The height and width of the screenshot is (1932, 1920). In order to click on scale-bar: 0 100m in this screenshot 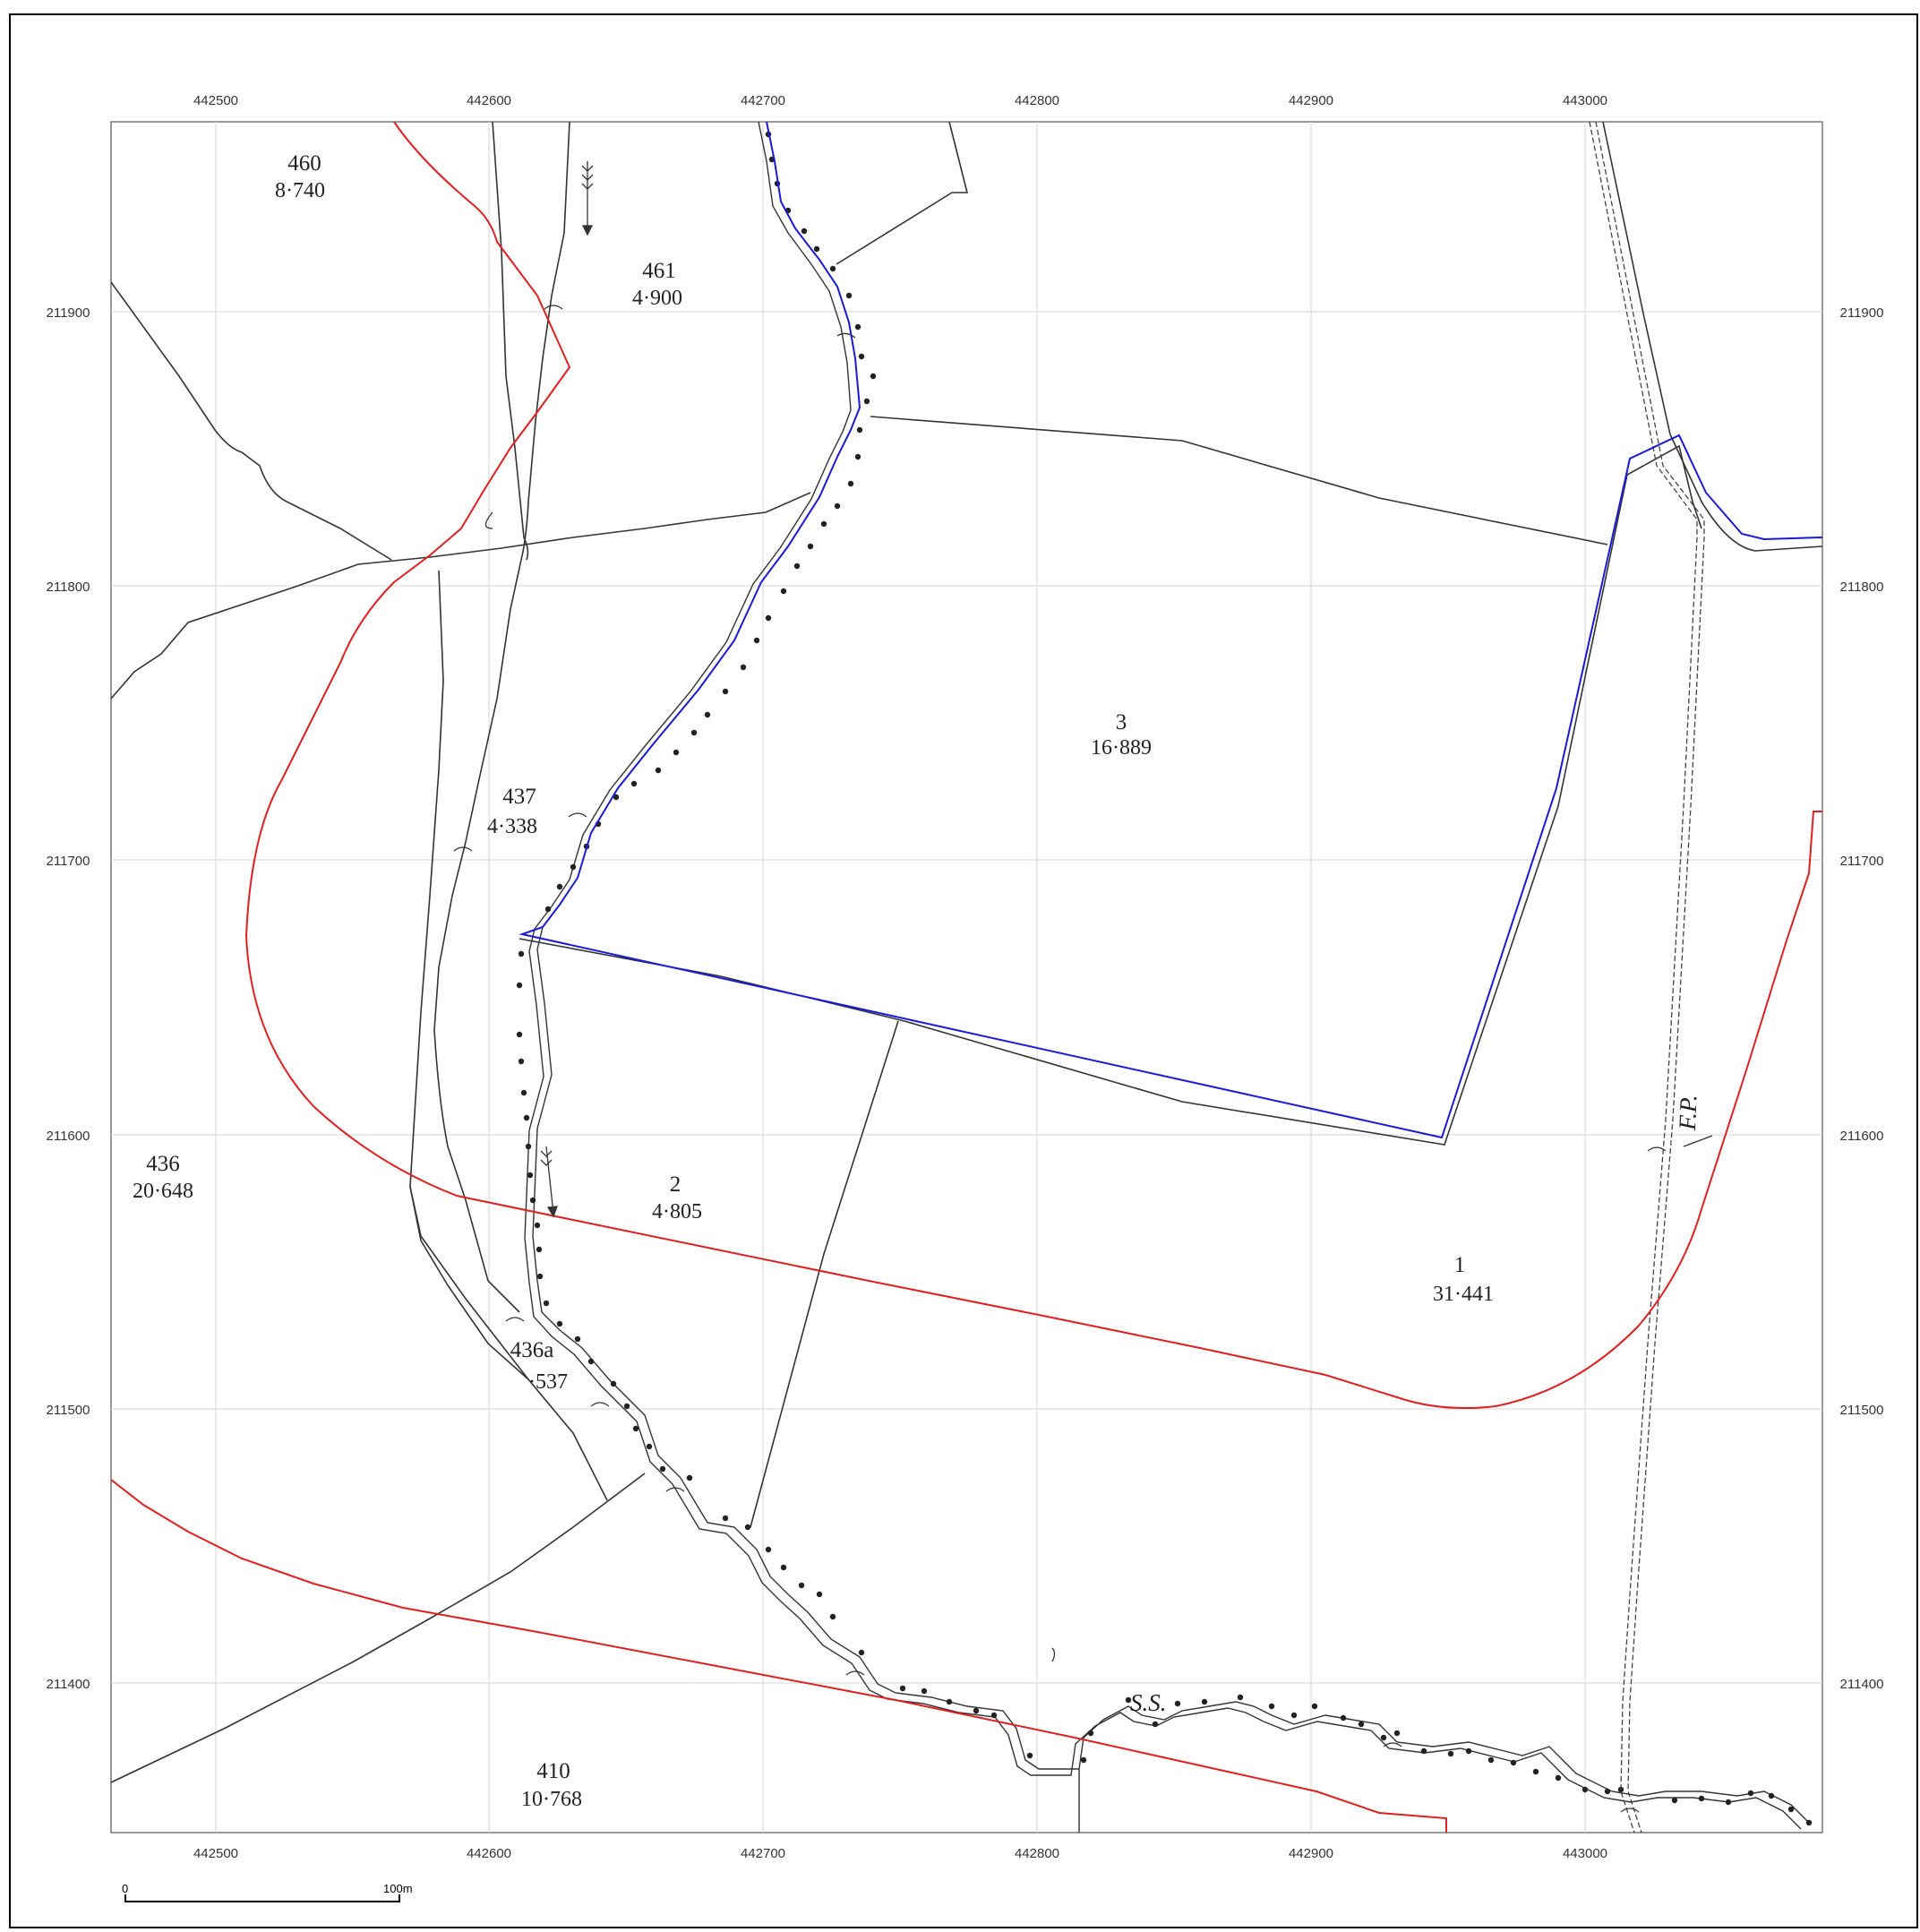, I will do `click(267, 1892)`.